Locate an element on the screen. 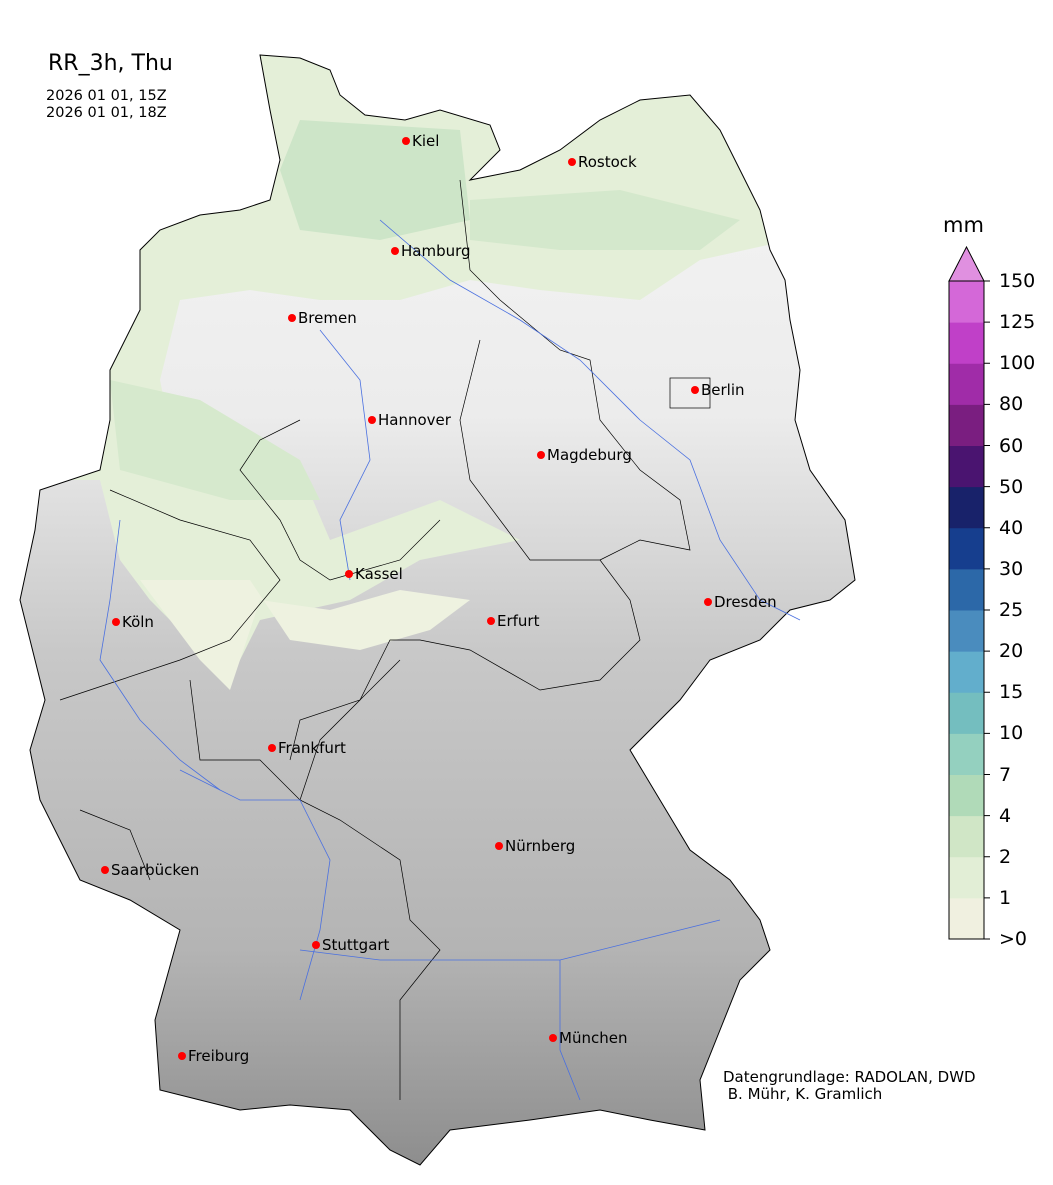  colorbar-tick-label: 4 is located at coordinates (1005, 815).